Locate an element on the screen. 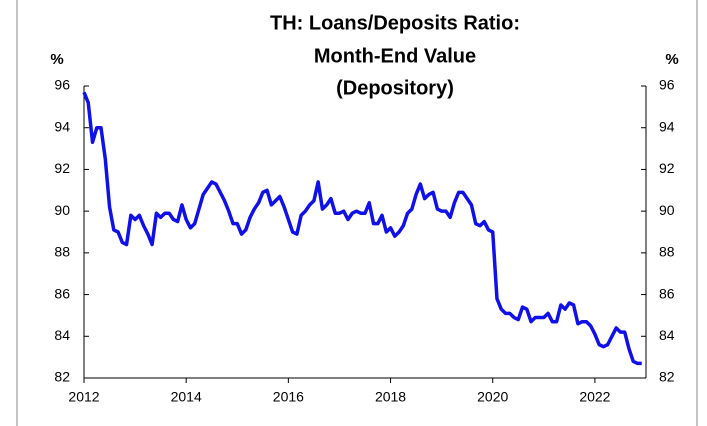 The image size is (707, 426). y-tick-label: 88 is located at coordinates (62, 252).